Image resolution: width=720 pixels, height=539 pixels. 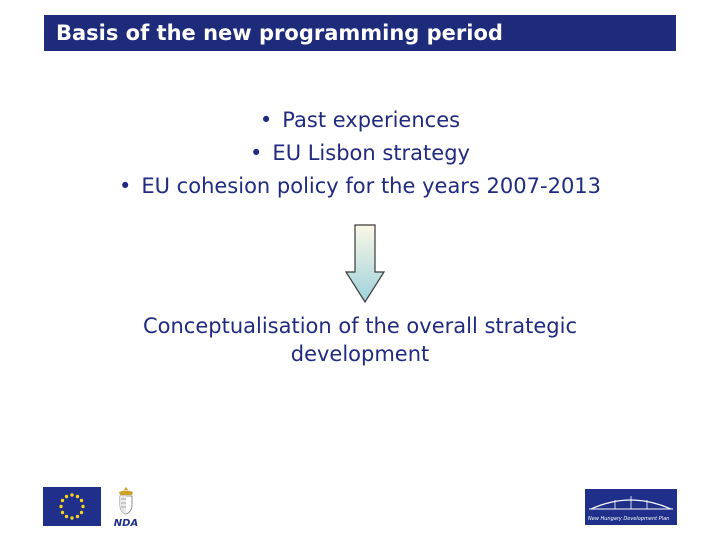 What do you see at coordinates (126, 501) in the screenshot?
I see `coat-of-arms-icon` at bounding box center [126, 501].